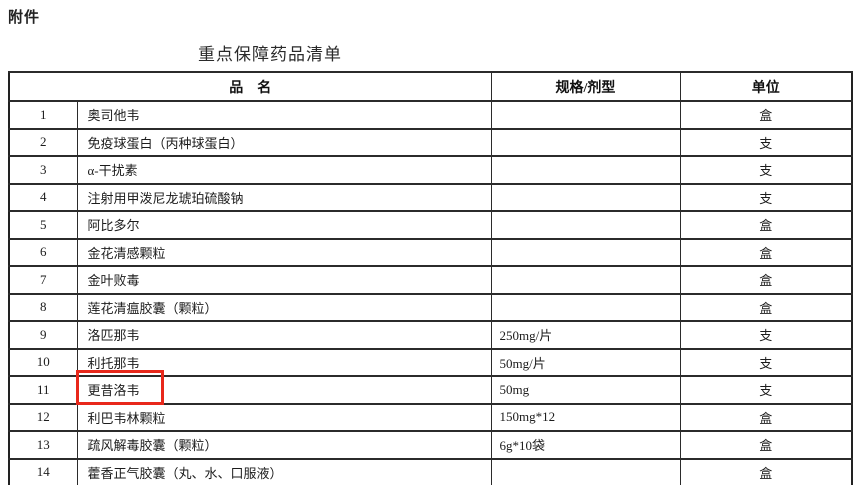 The width and height of the screenshot is (865, 485). Describe the element at coordinates (43, 170) in the screenshot. I see `row-number: 3` at that location.